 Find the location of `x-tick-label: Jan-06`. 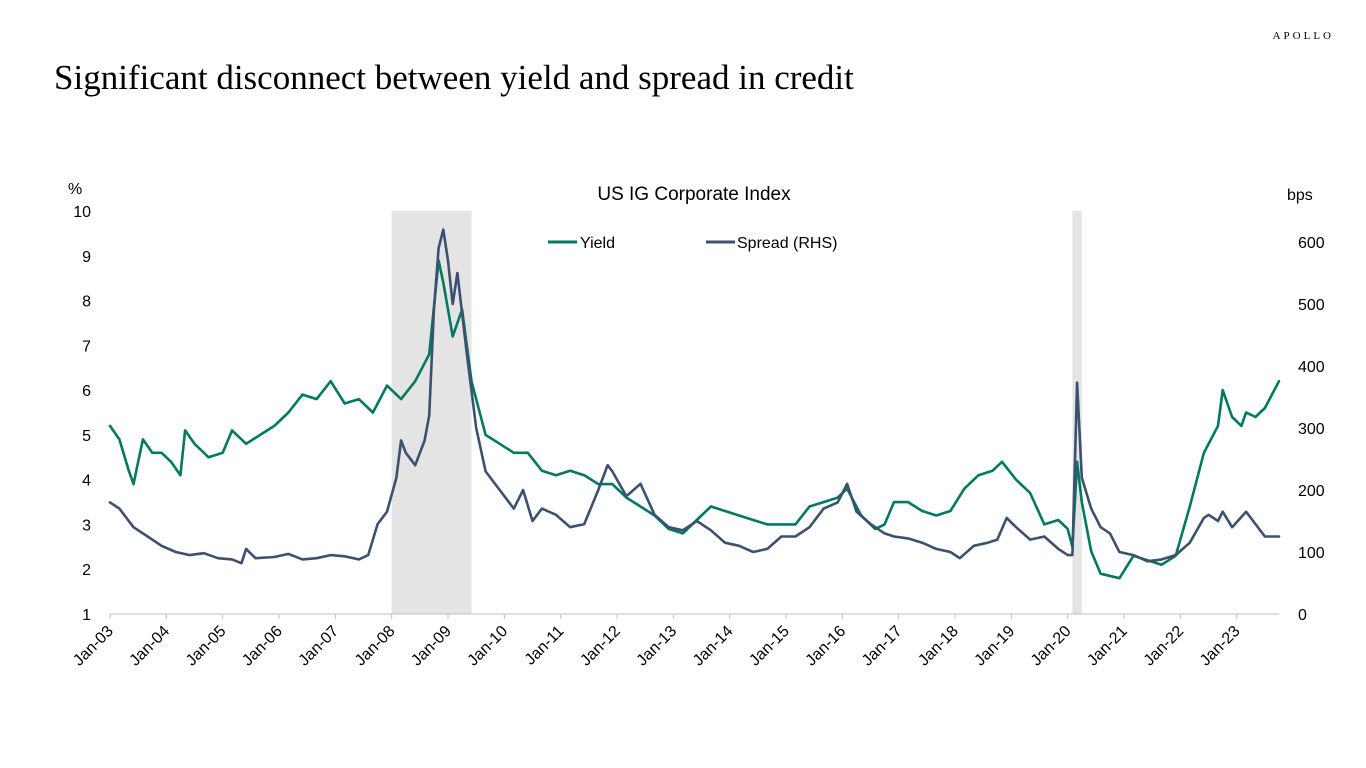

x-tick-label: Jan-06 is located at coordinates (262, 646).